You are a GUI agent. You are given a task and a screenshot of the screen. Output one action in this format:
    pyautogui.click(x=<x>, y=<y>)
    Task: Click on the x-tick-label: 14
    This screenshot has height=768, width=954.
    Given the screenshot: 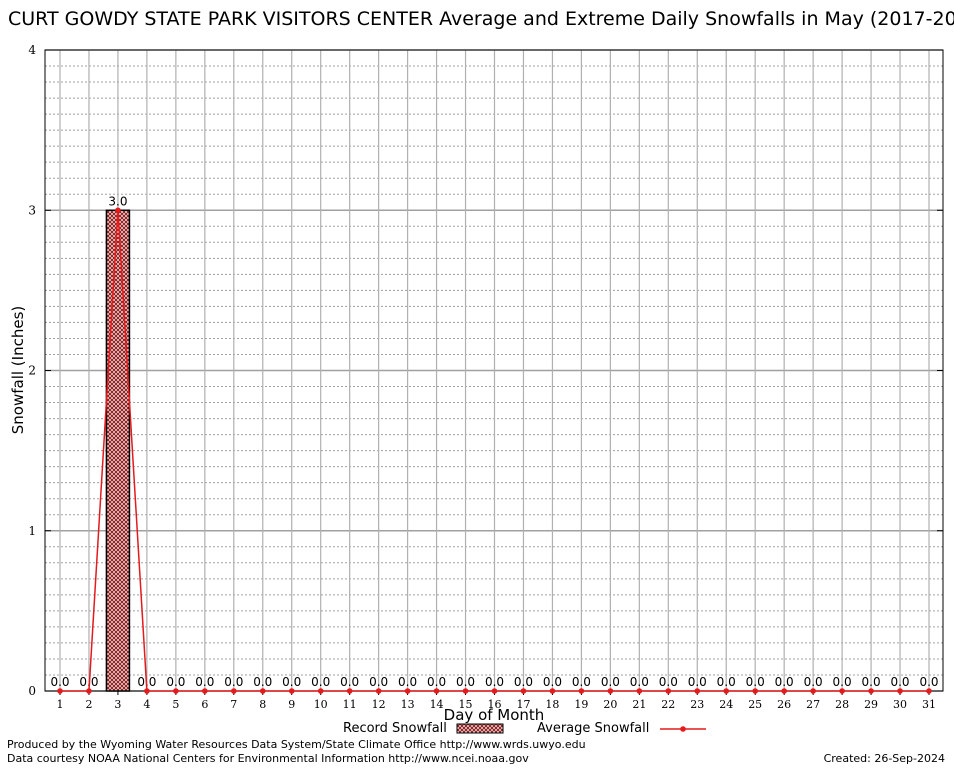 What is the action you would take?
    pyautogui.click(x=437, y=704)
    